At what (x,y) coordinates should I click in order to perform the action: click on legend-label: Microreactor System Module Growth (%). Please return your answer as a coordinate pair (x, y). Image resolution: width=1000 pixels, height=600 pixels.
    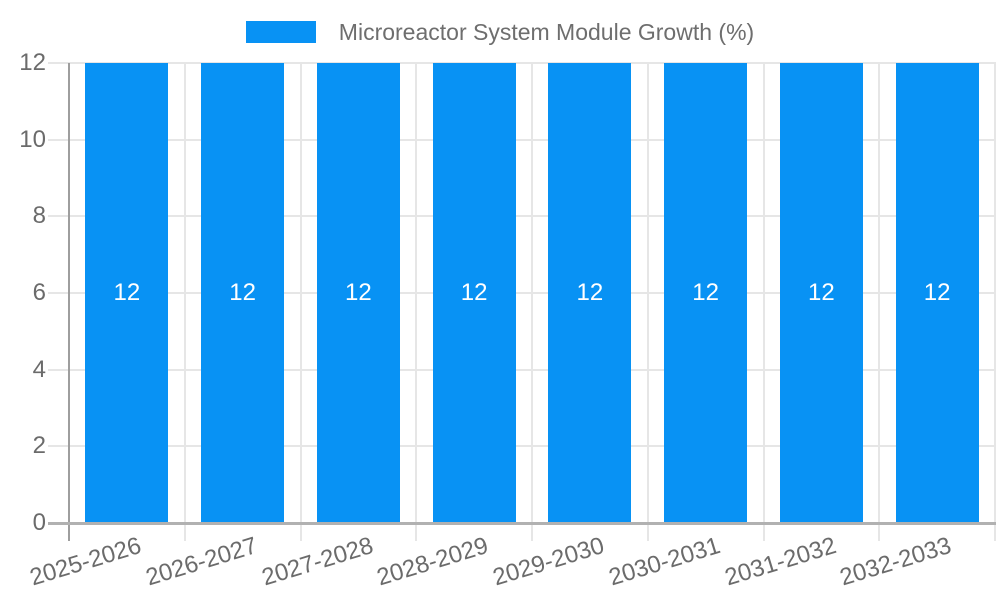
    Looking at the image, I should click on (546, 32).